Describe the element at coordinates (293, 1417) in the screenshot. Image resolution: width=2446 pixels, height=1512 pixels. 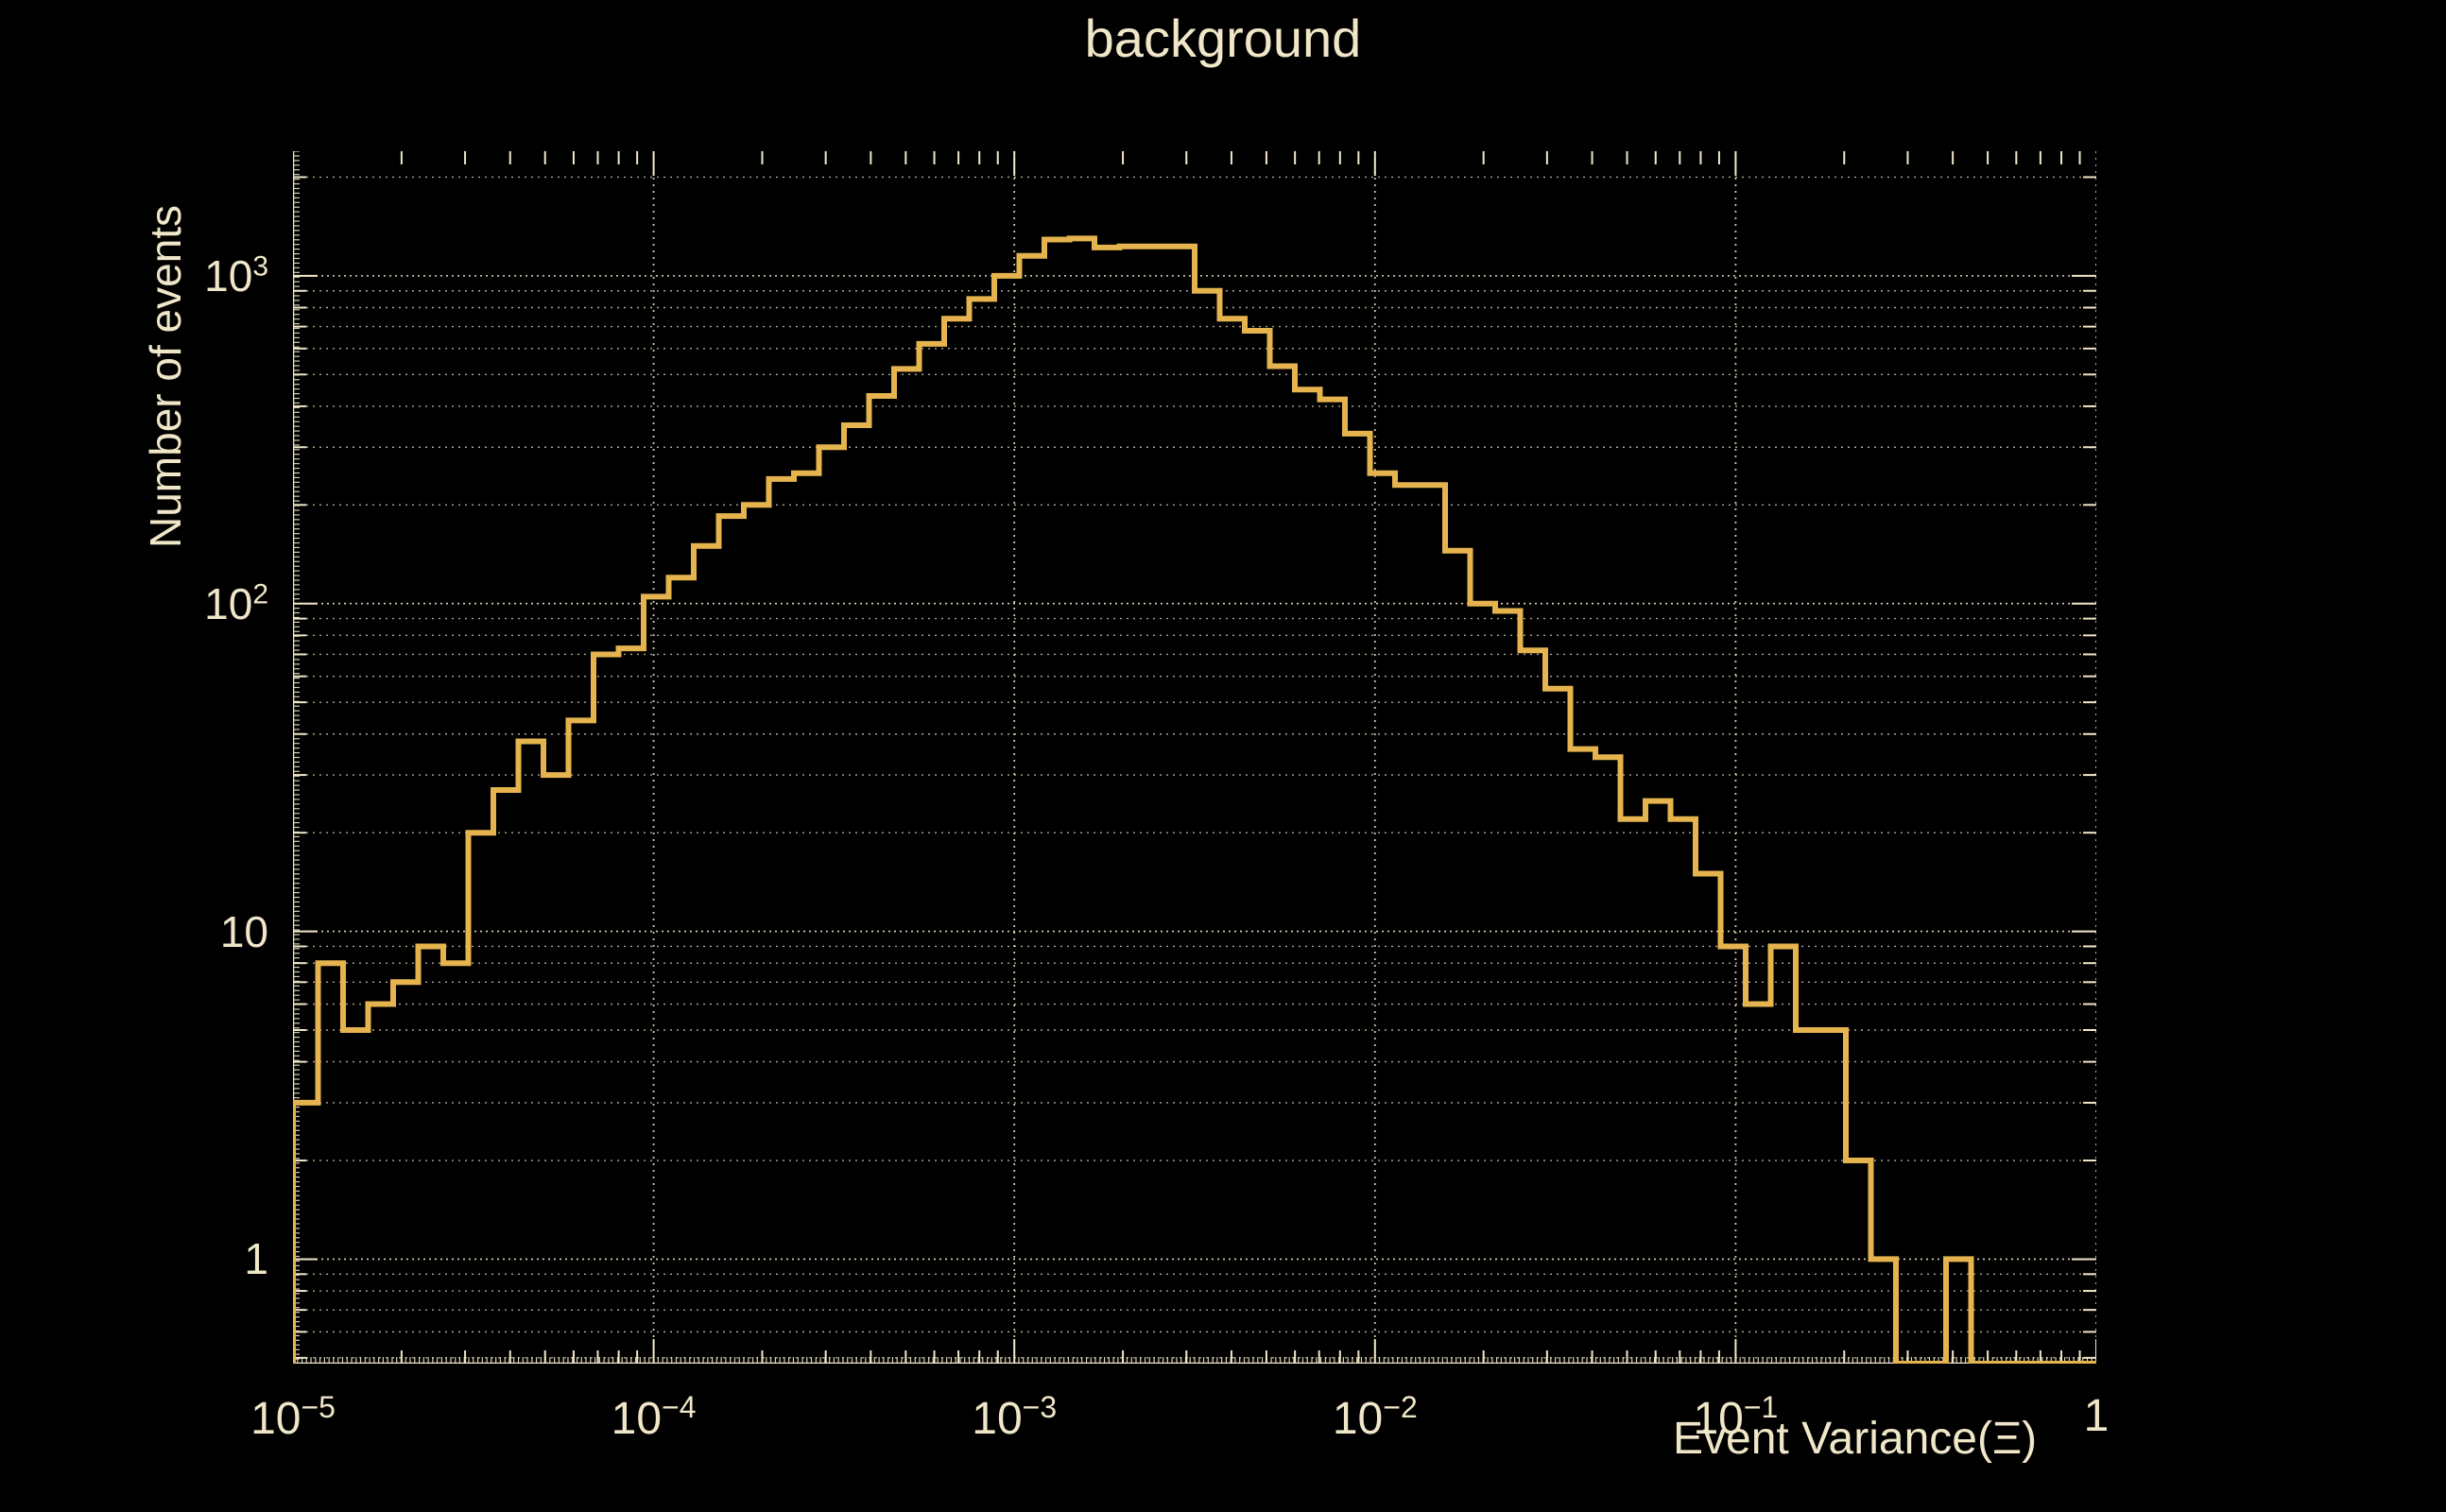
I see `x-tick-label-0: 10⁻⁵` at that location.